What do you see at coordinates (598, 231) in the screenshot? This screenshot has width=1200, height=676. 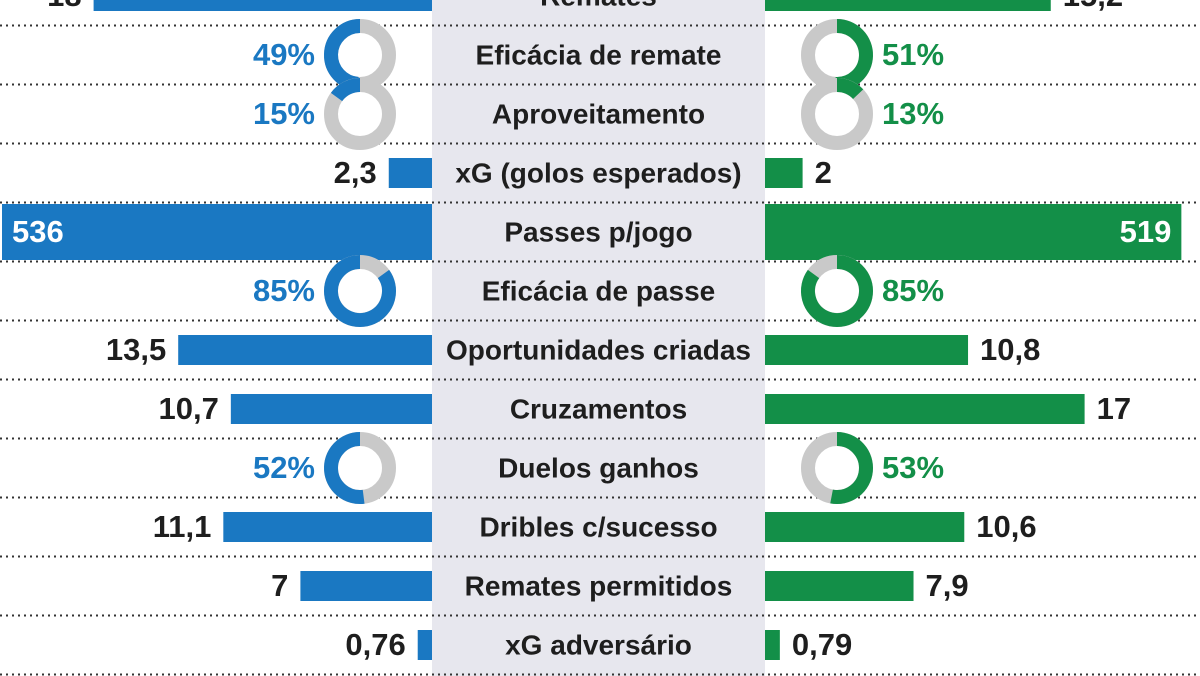 I see `row-label: Passes p/jogo` at bounding box center [598, 231].